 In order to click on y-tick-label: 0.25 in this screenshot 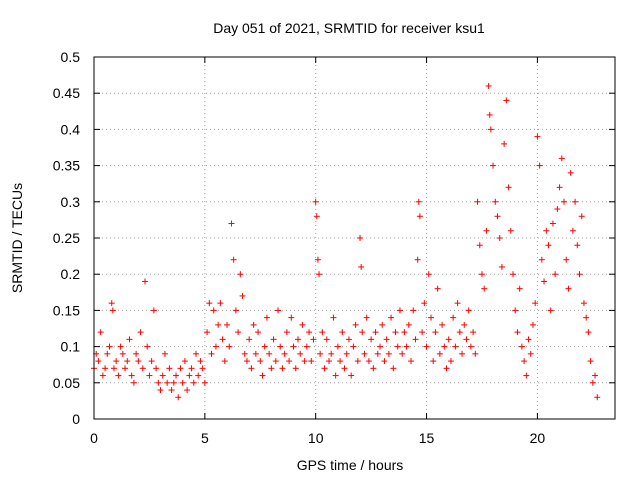, I will do `click(66, 238)`.